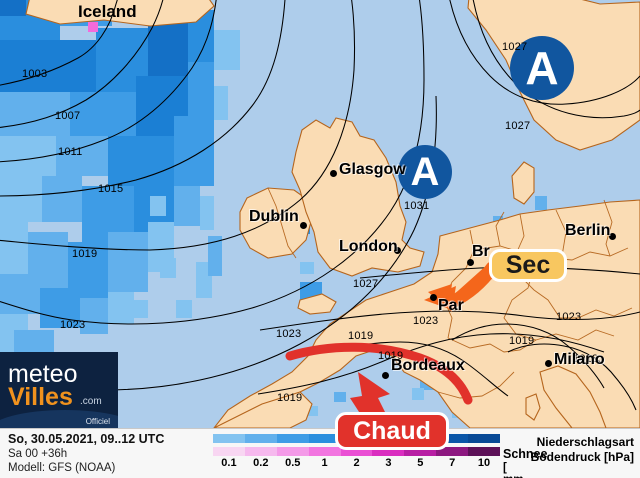 The image size is (640, 478). I want to click on legend-pressure-label: Bodendruck [hPa], so click(582, 457).